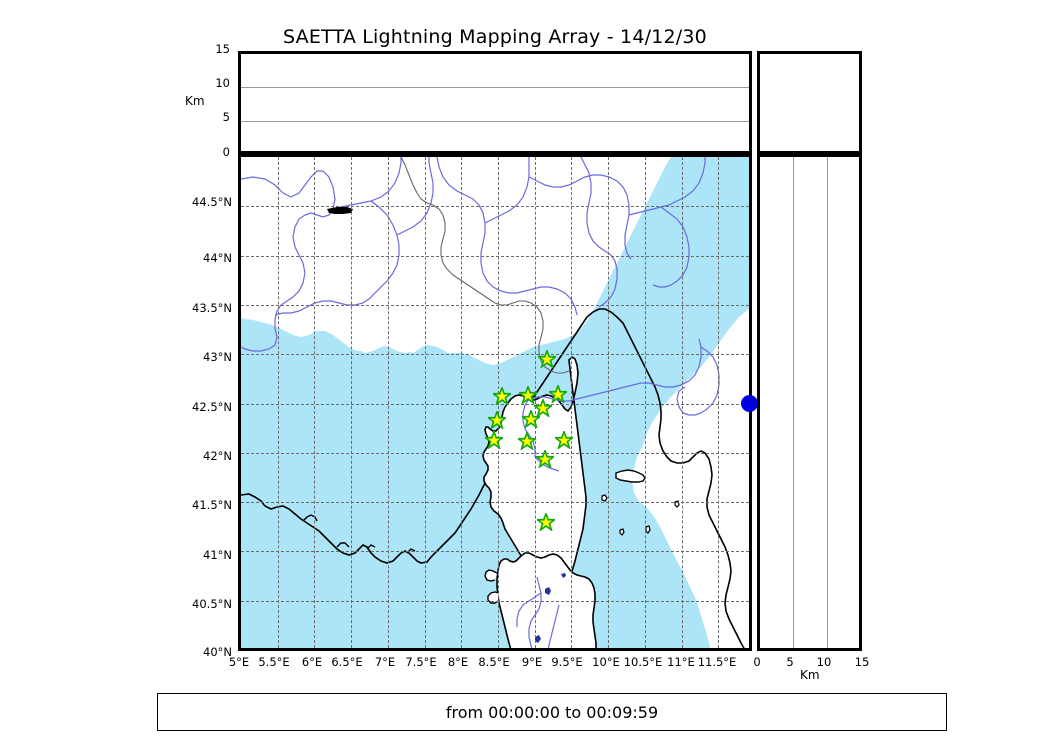 This screenshot has height=750, width=1050. I want to click on gridline-lat-41.5, so click(495, 503).